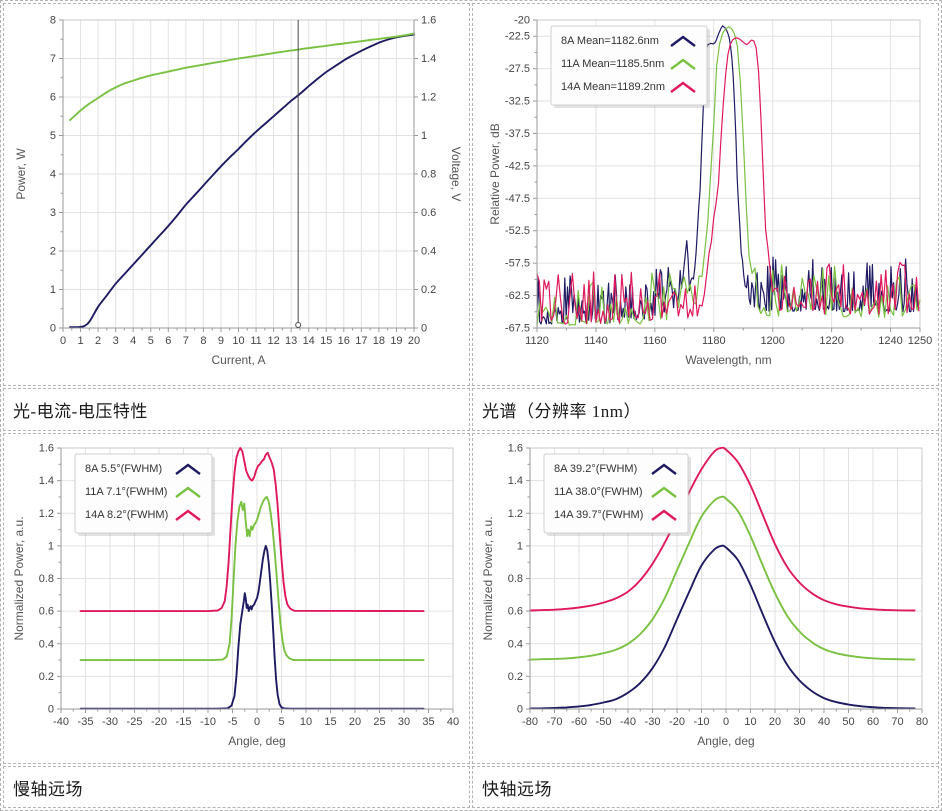 The height and width of the screenshot is (811, 942). What do you see at coordinates (824, 722) in the screenshot?
I see `svg-text: 40` at bounding box center [824, 722].